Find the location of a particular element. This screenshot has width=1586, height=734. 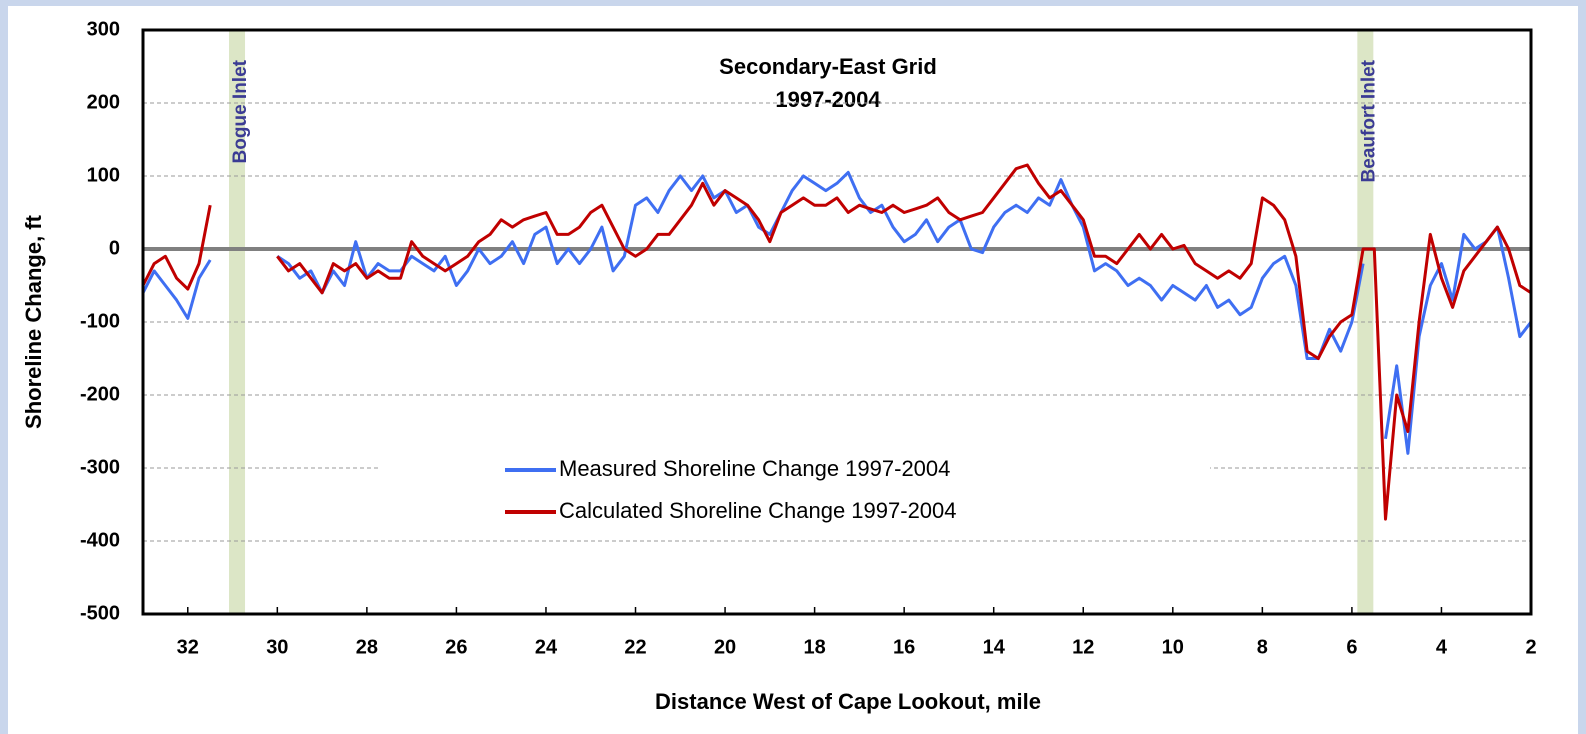

legend-label: Measured Shoreline Change 1997-2004 is located at coordinates (754, 468).